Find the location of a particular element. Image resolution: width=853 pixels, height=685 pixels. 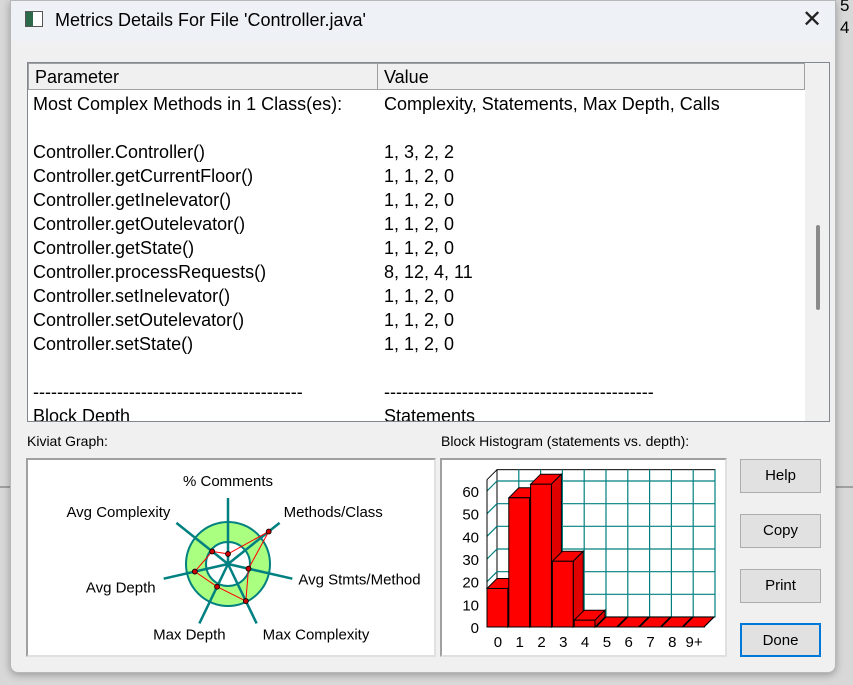

help-button: Help is located at coordinates (780, 476).